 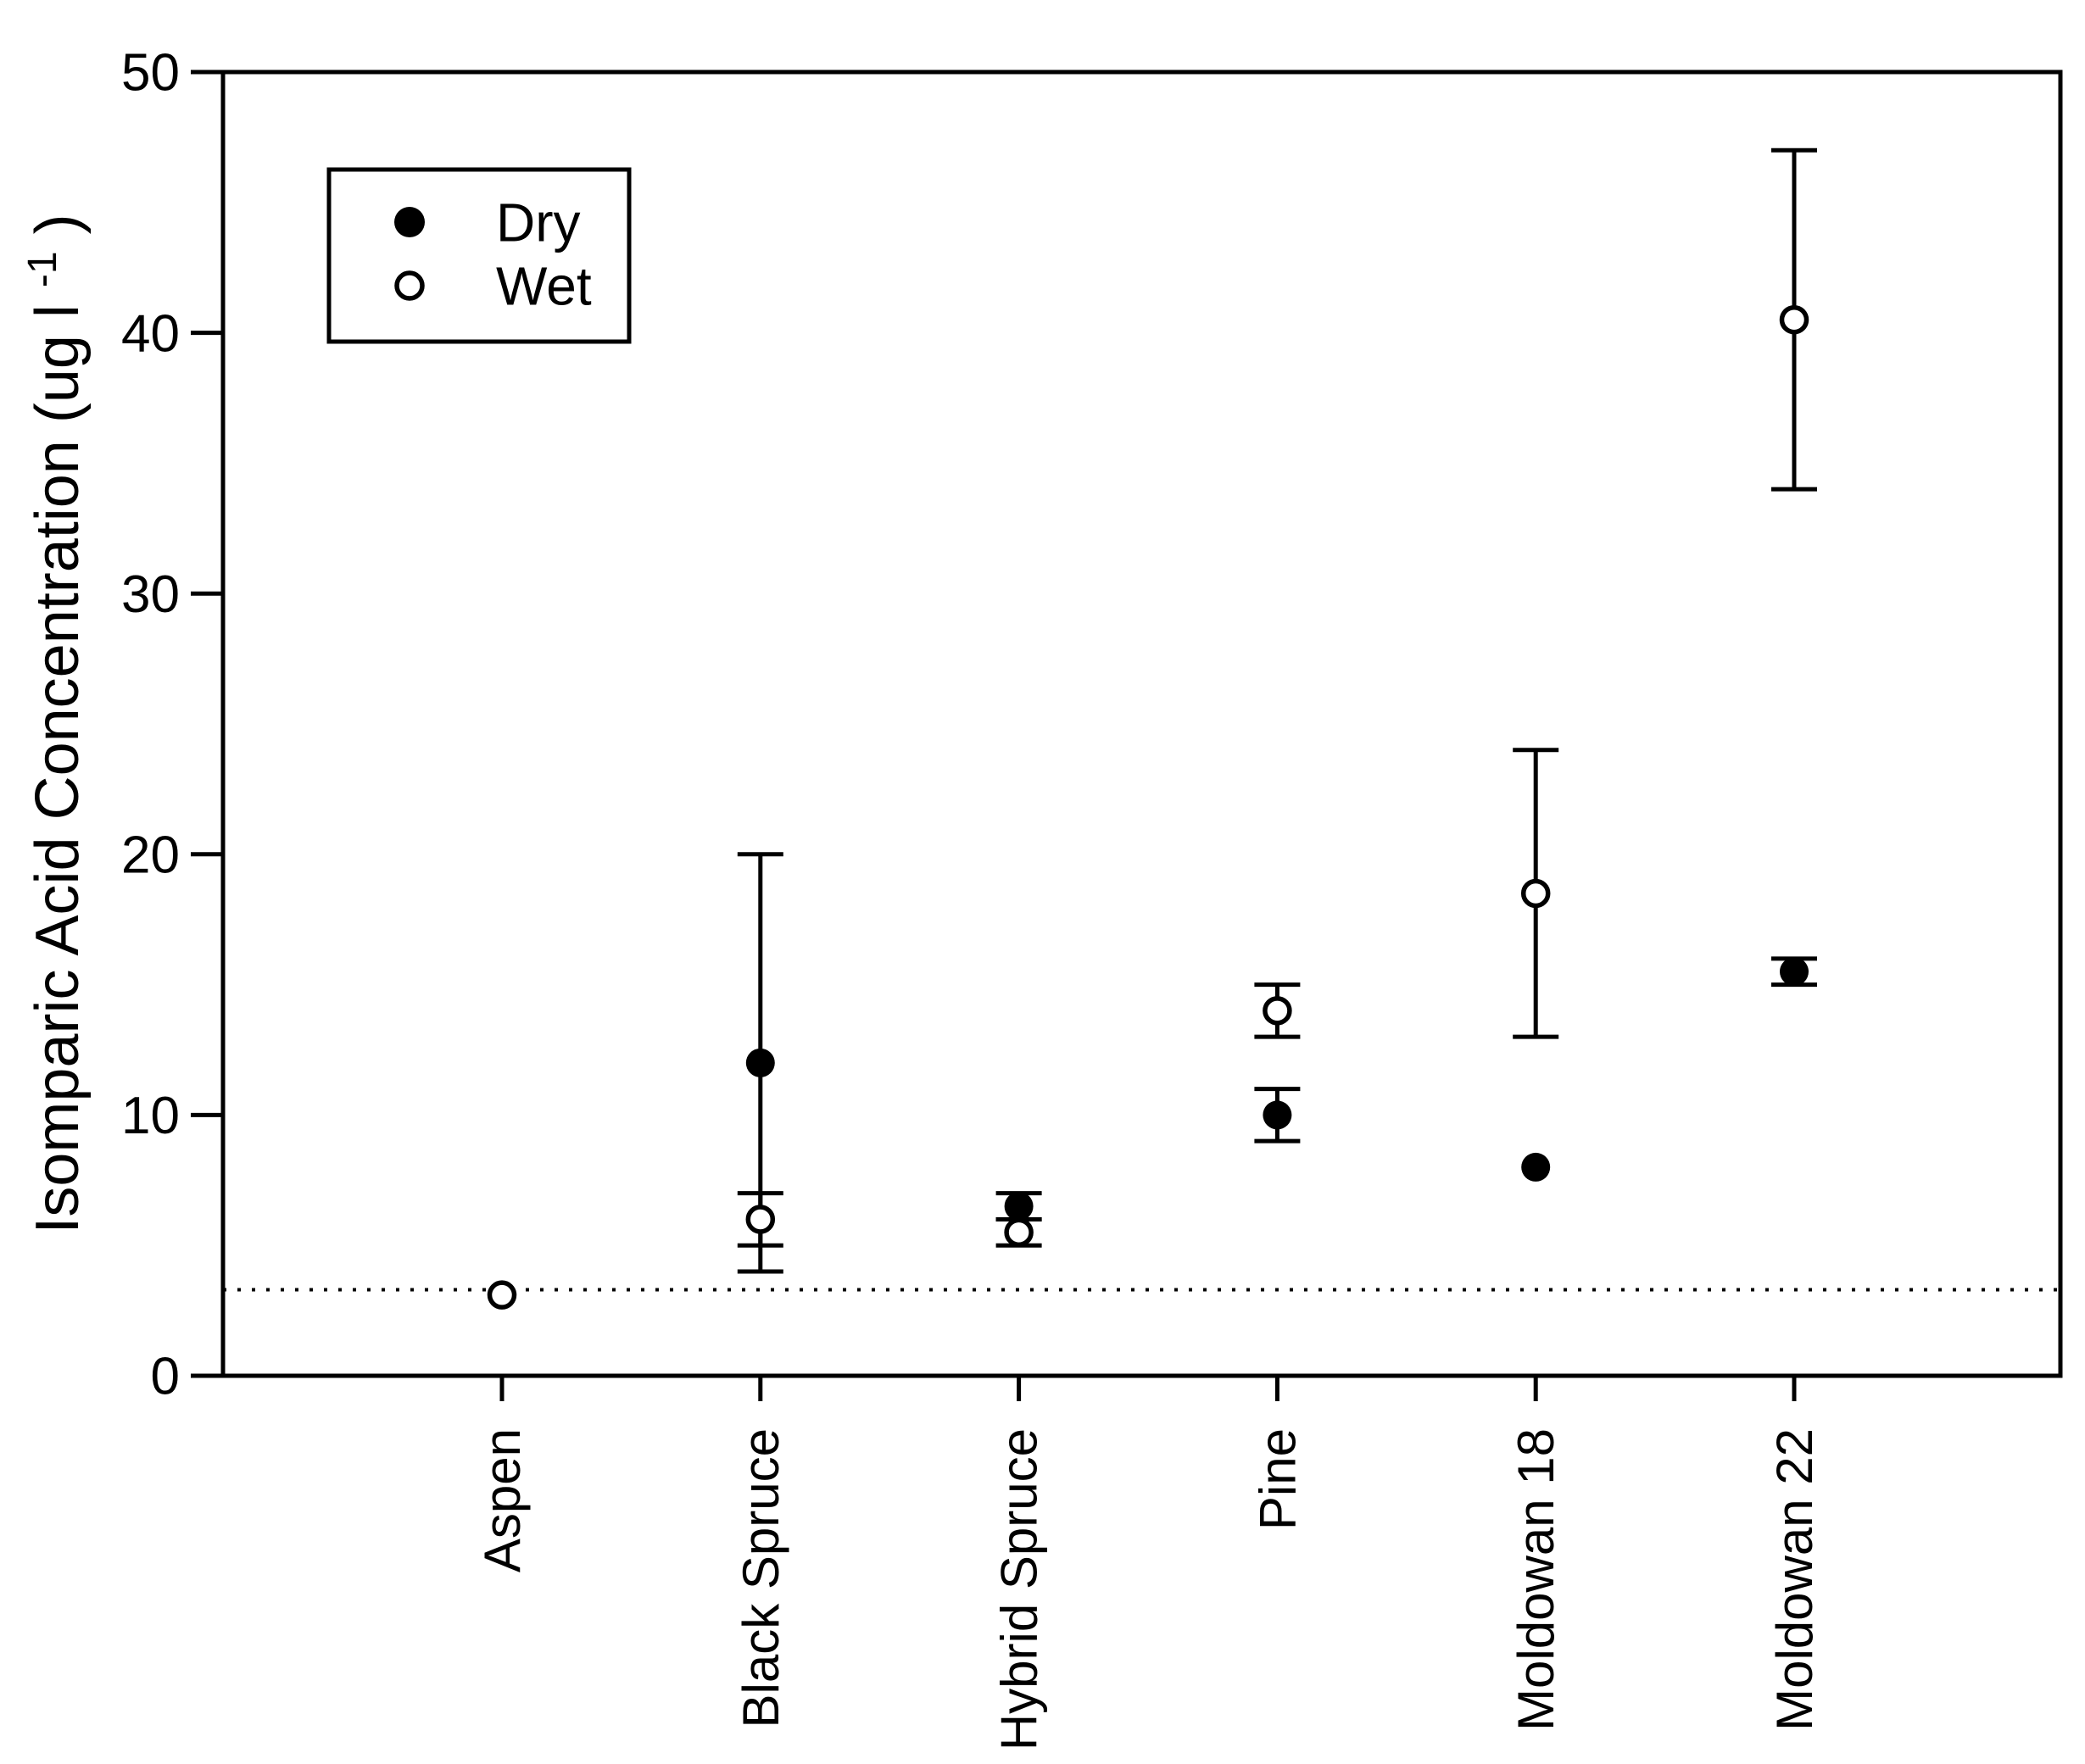 What do you see at coordinates (165, 1377) in the screenshot?
I see `y-tick-label-0: 0` at bounding box center [165, 1377].